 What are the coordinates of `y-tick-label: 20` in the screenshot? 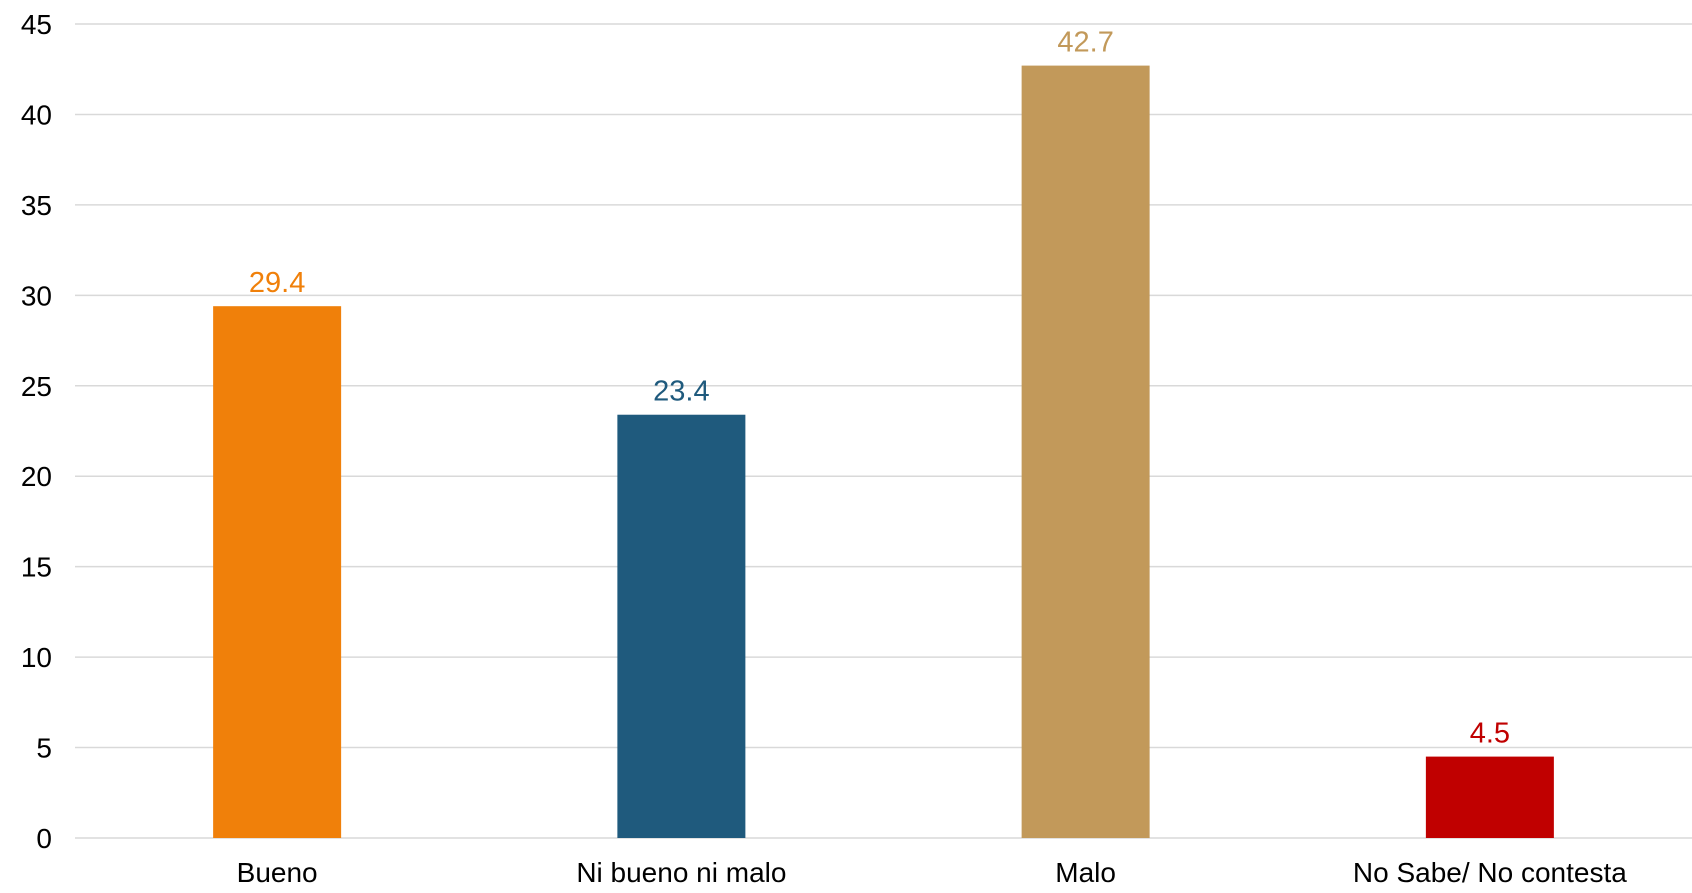 It's located at (36, 476).